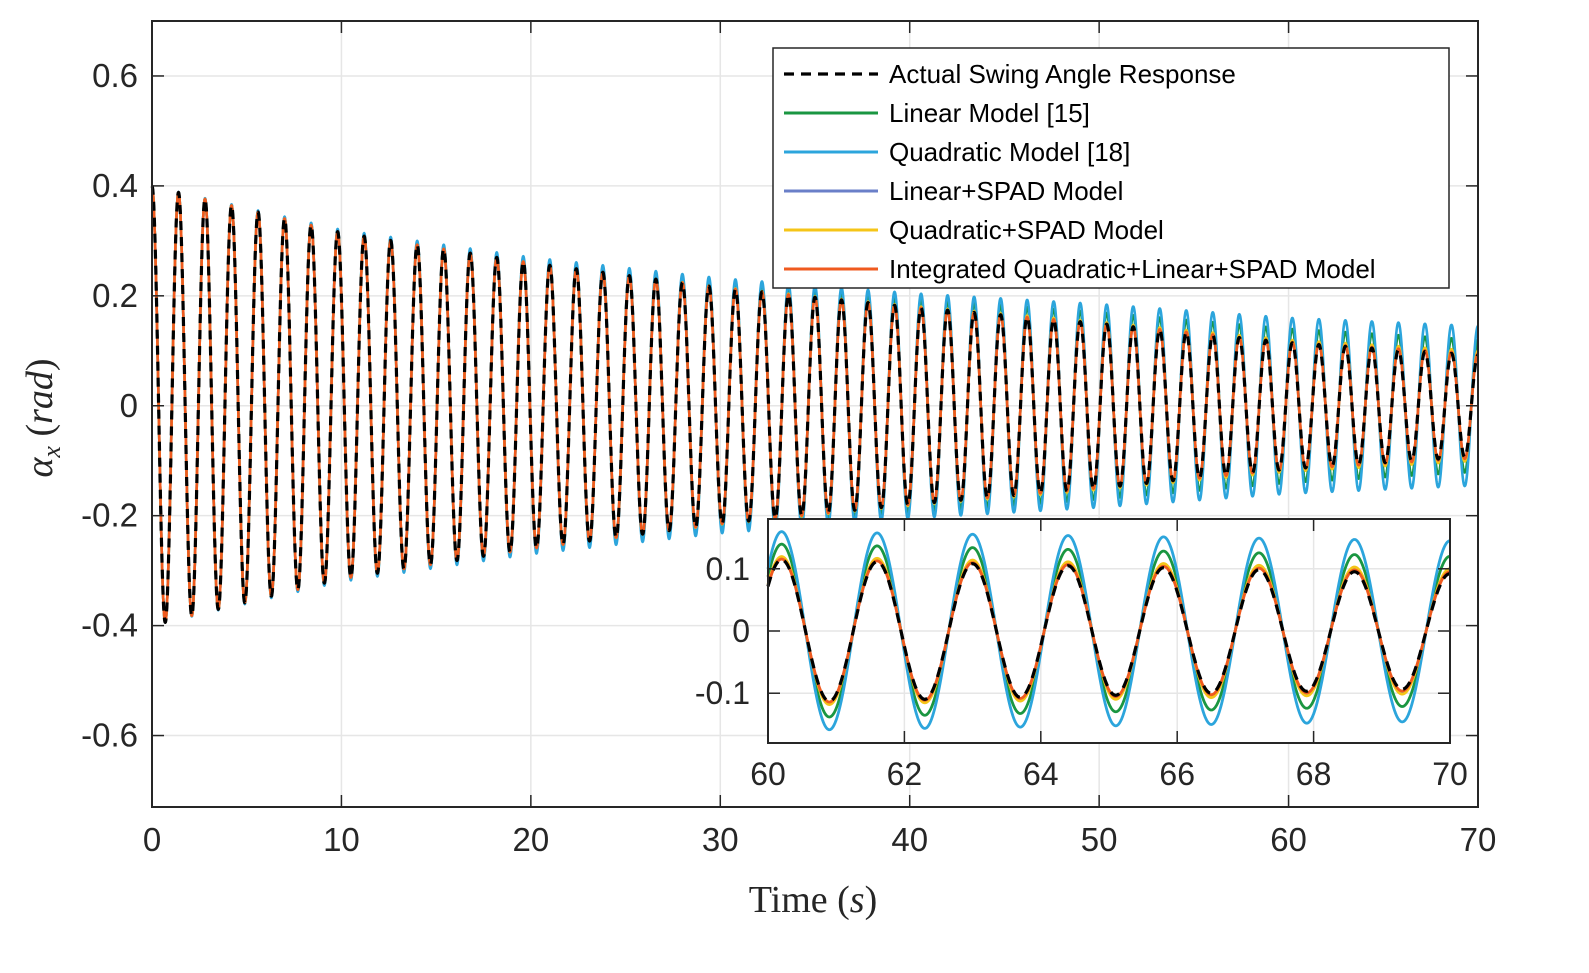  I want to click on y-tick-label: 0.6, so click(115, 75).